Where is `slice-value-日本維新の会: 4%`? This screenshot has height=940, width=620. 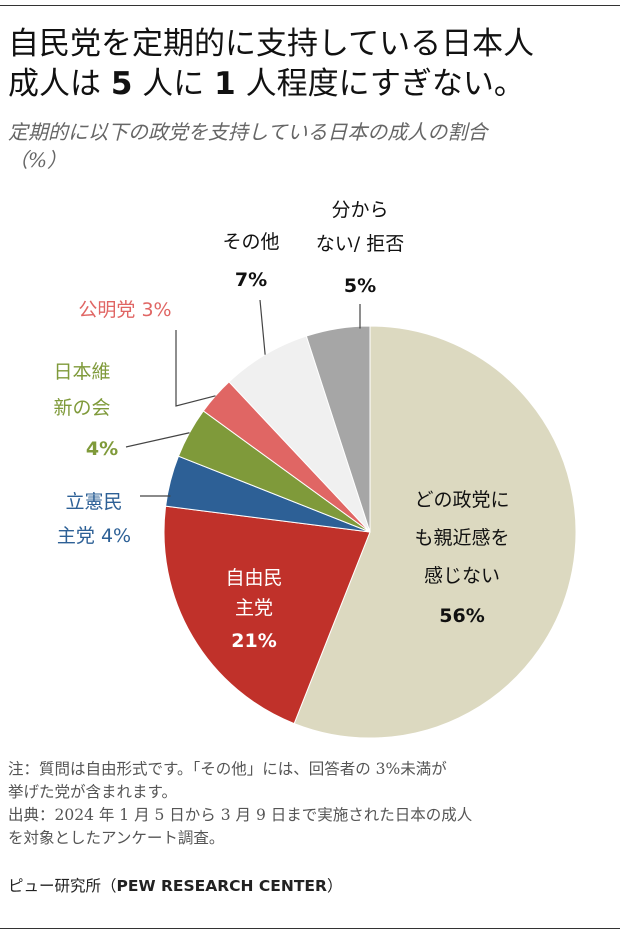 slice-value-日本維新の会: 4% is located at coordinates (102, 449).